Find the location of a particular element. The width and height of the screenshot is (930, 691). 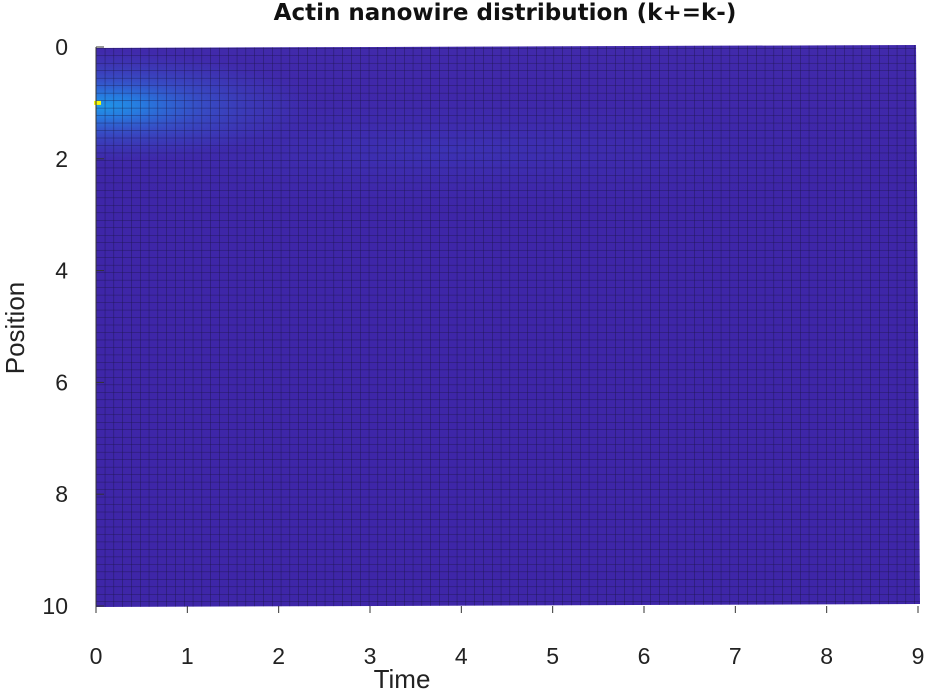

chart-title: Actin nanowire distribution (k+=k-) is located at coordinates (505, 13).